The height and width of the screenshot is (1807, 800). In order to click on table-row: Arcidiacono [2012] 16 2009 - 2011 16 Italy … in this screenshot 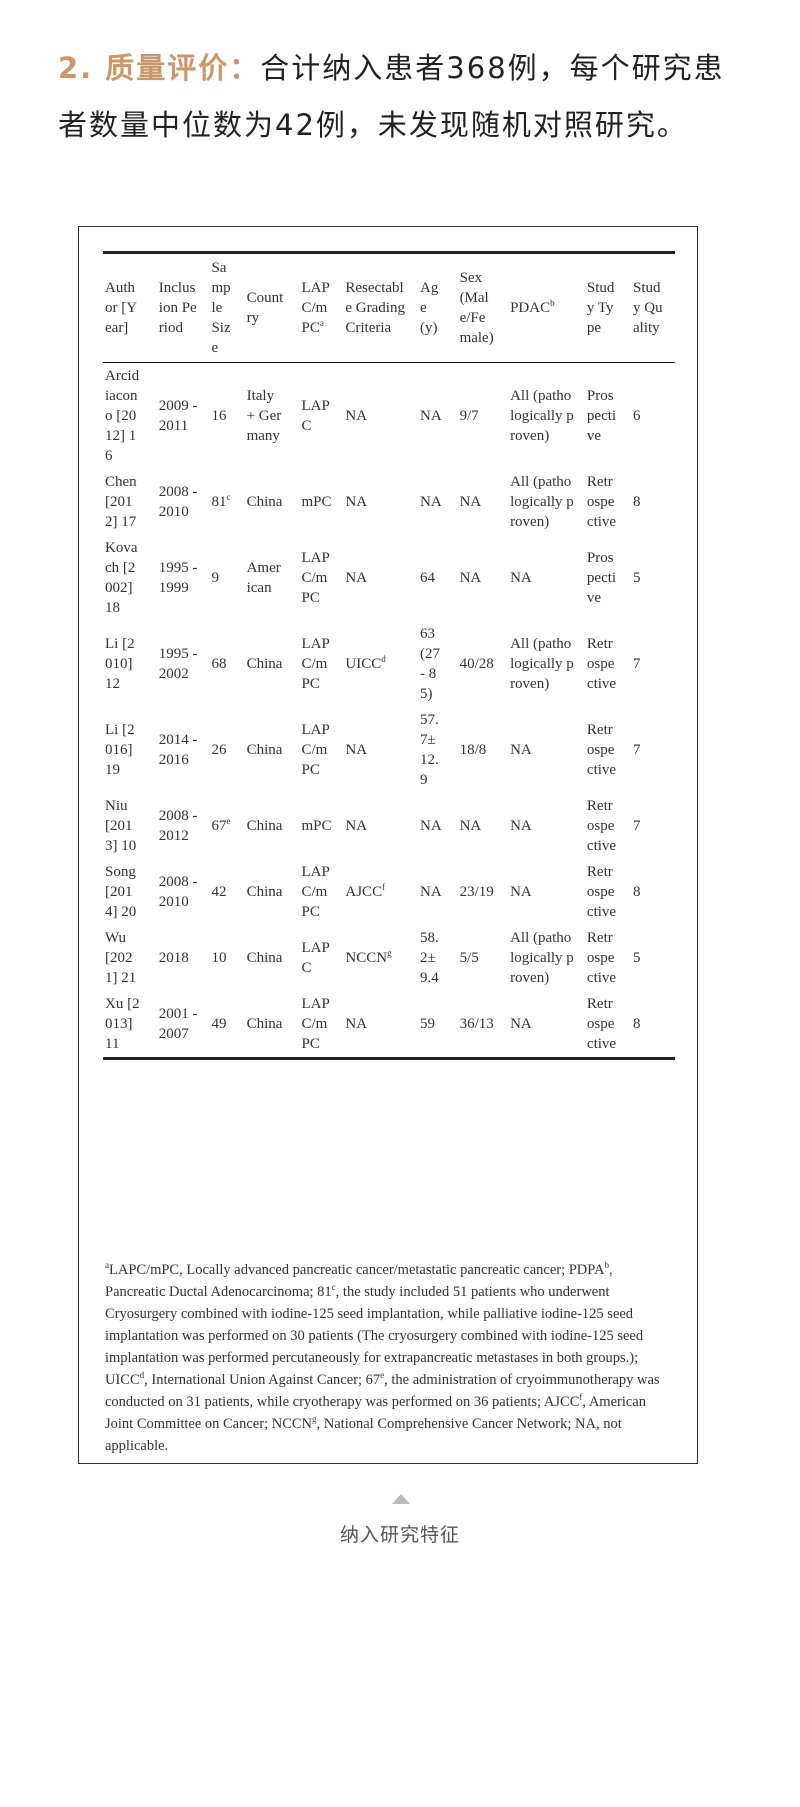, I will do `click(389, 416)`.